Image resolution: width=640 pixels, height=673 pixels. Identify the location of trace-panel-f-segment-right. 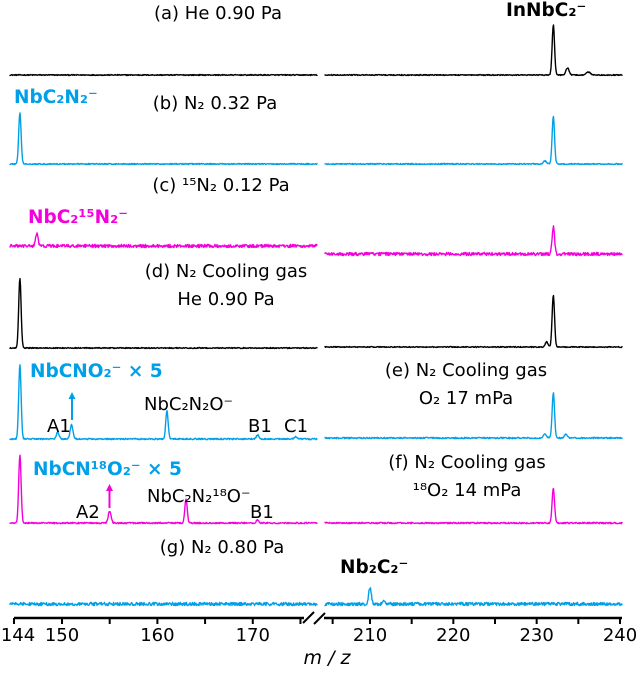
(473, 506).